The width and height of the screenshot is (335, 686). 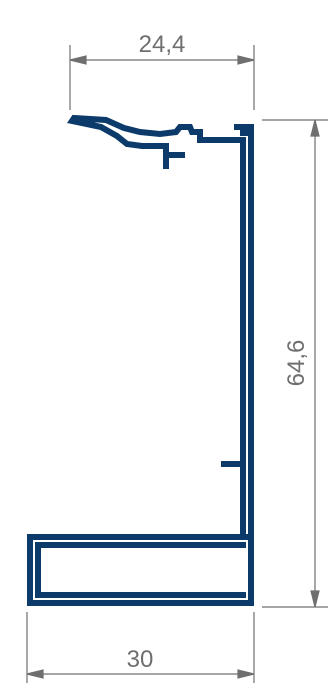 What do you see at coordinates (315, 128) in the screenshot?
I see `height-arrow-top` at bounding box center [315, 128].